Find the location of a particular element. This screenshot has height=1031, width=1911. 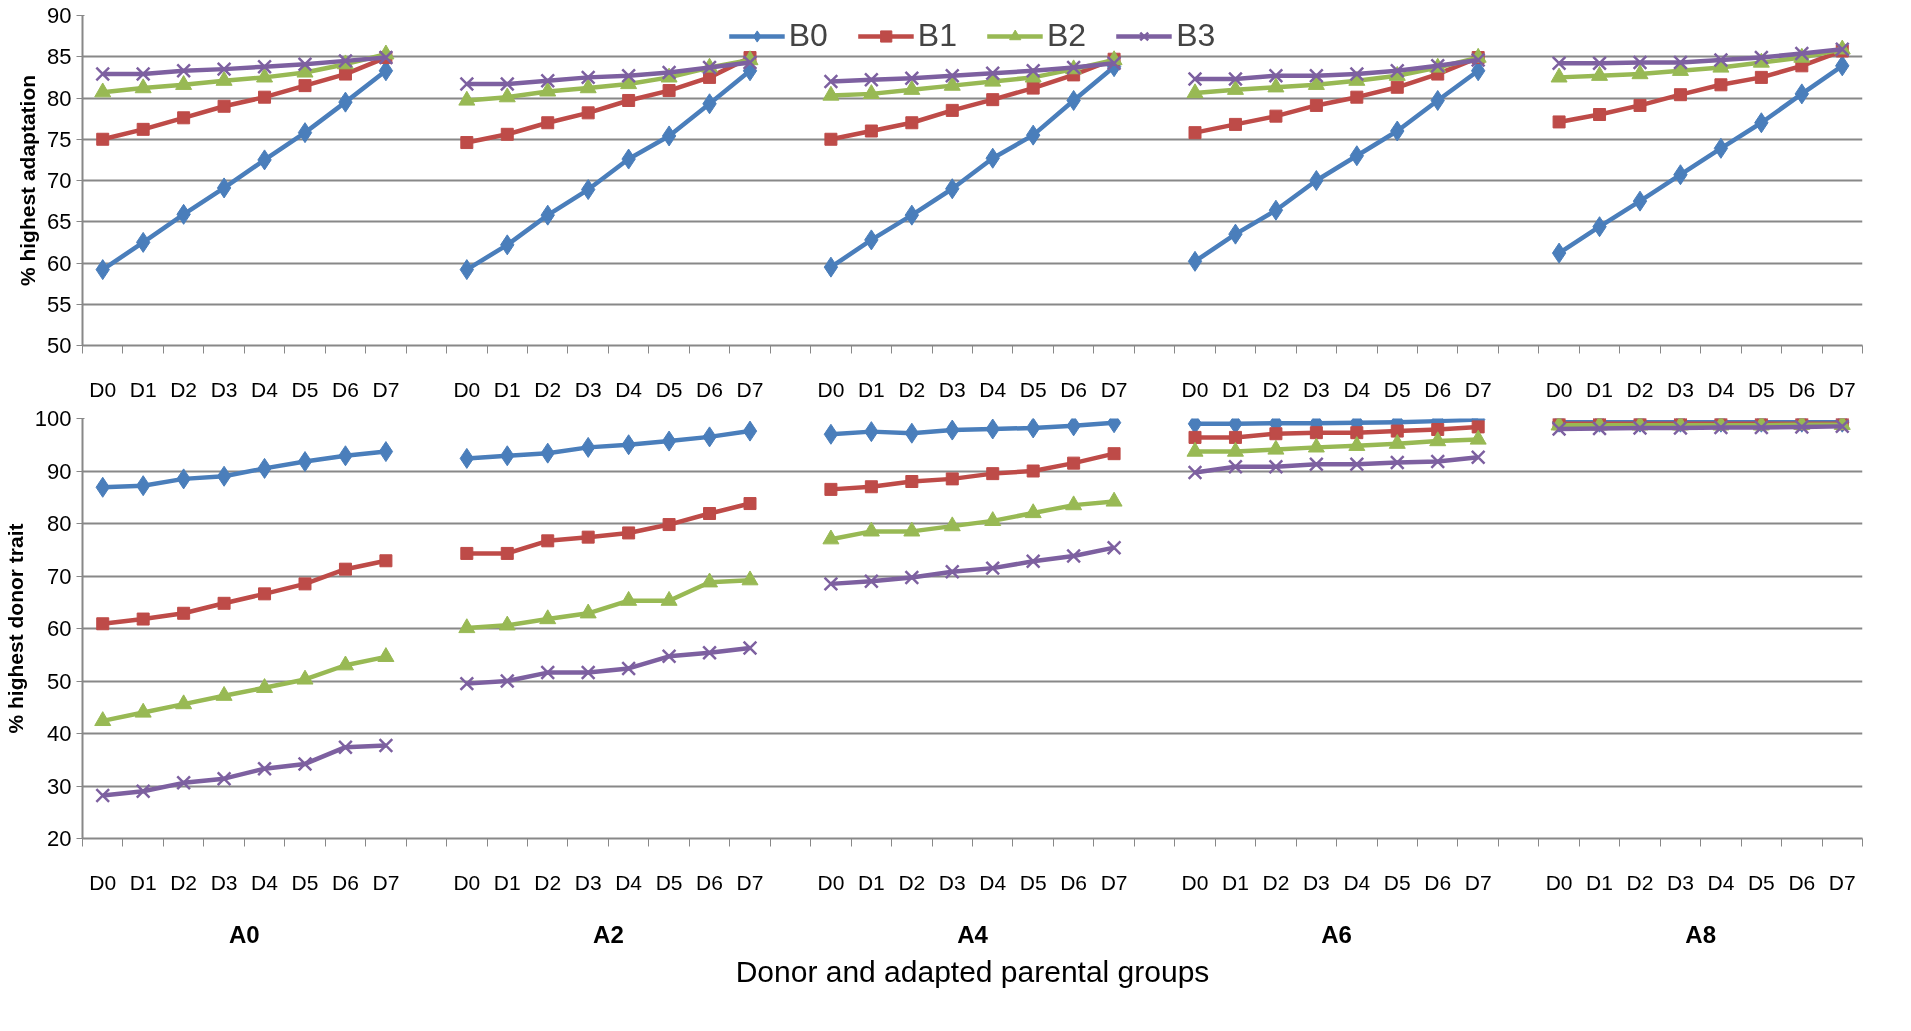

text: A2 is located at coordinates (608, 934).